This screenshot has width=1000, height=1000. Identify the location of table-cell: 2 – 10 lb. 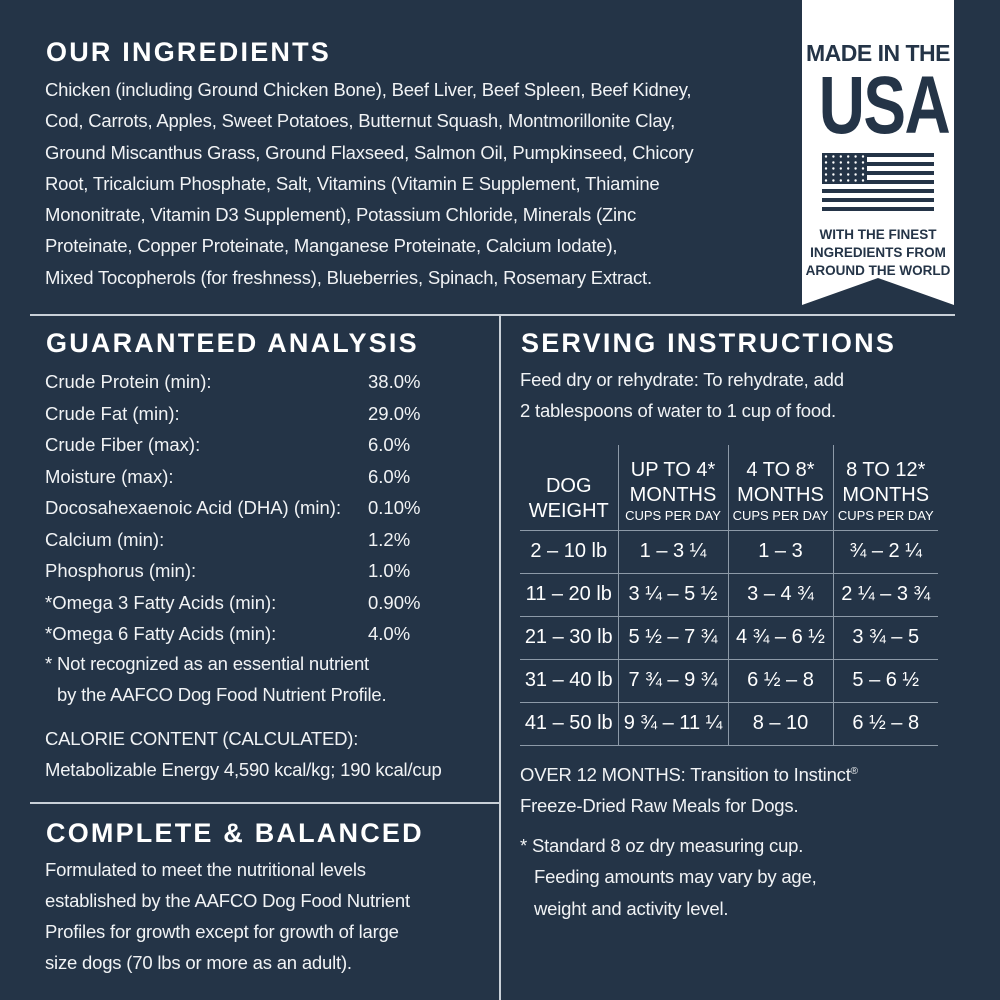
(569, 552).